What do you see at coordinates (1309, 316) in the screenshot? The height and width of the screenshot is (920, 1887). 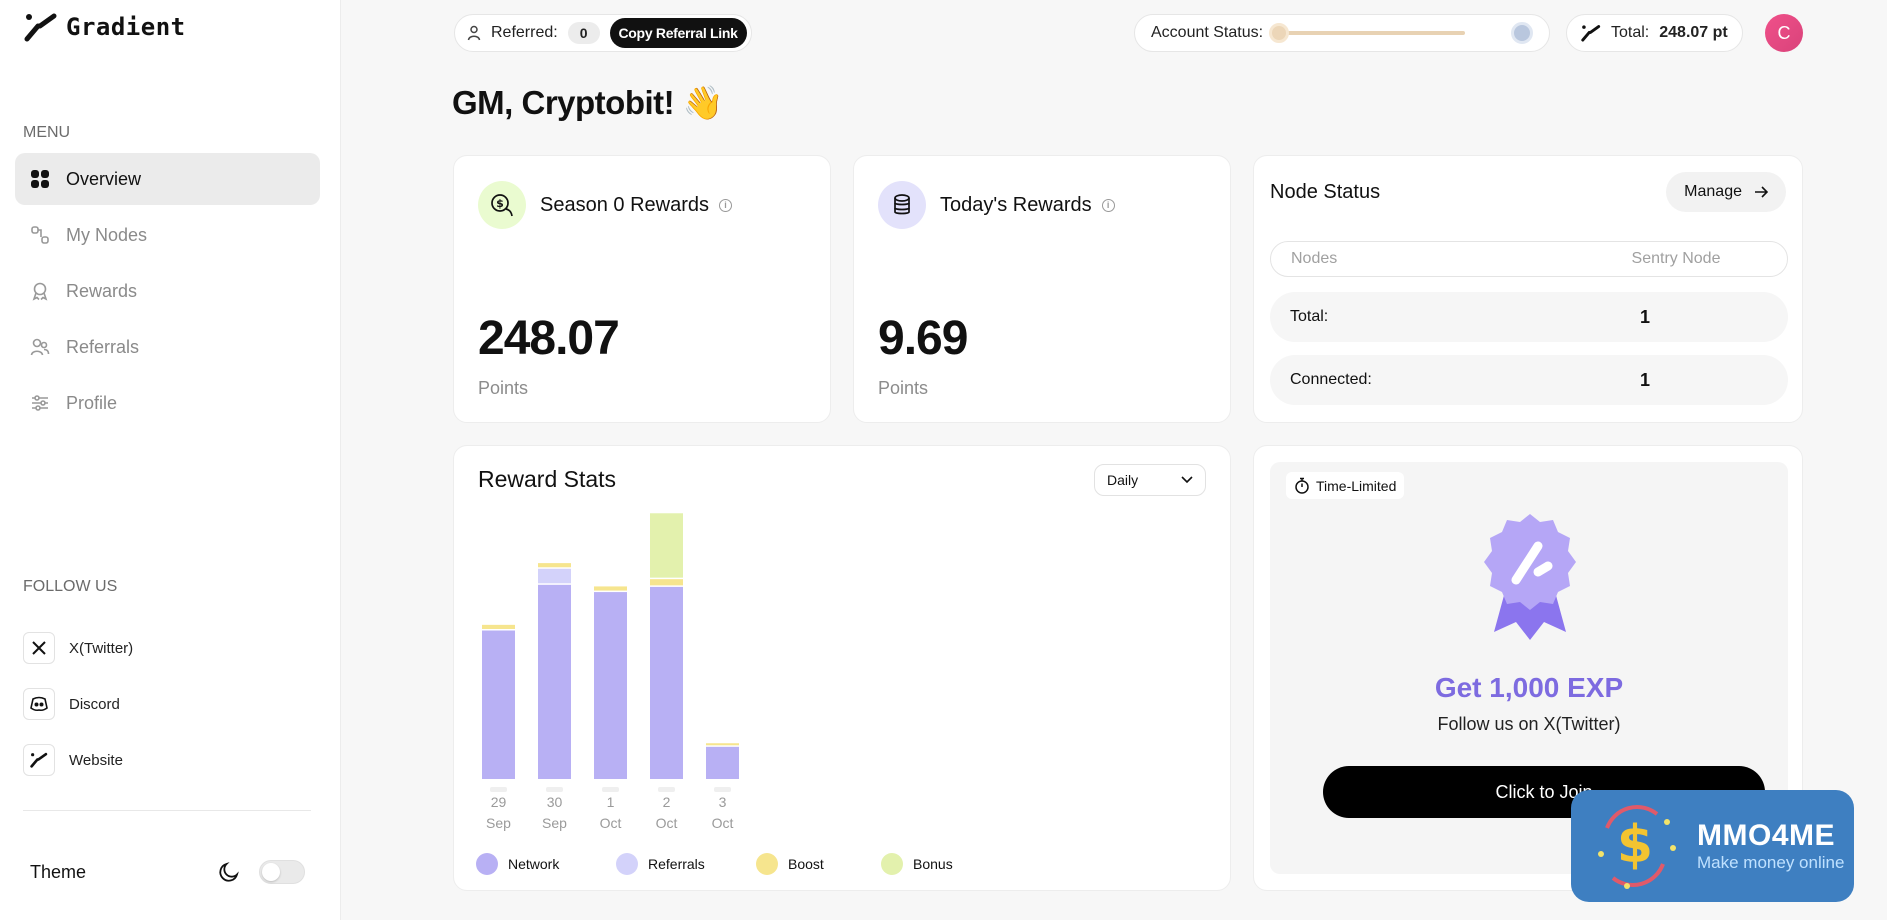 I see `node-row-label: Total:` at bounding box center [1309, 316].